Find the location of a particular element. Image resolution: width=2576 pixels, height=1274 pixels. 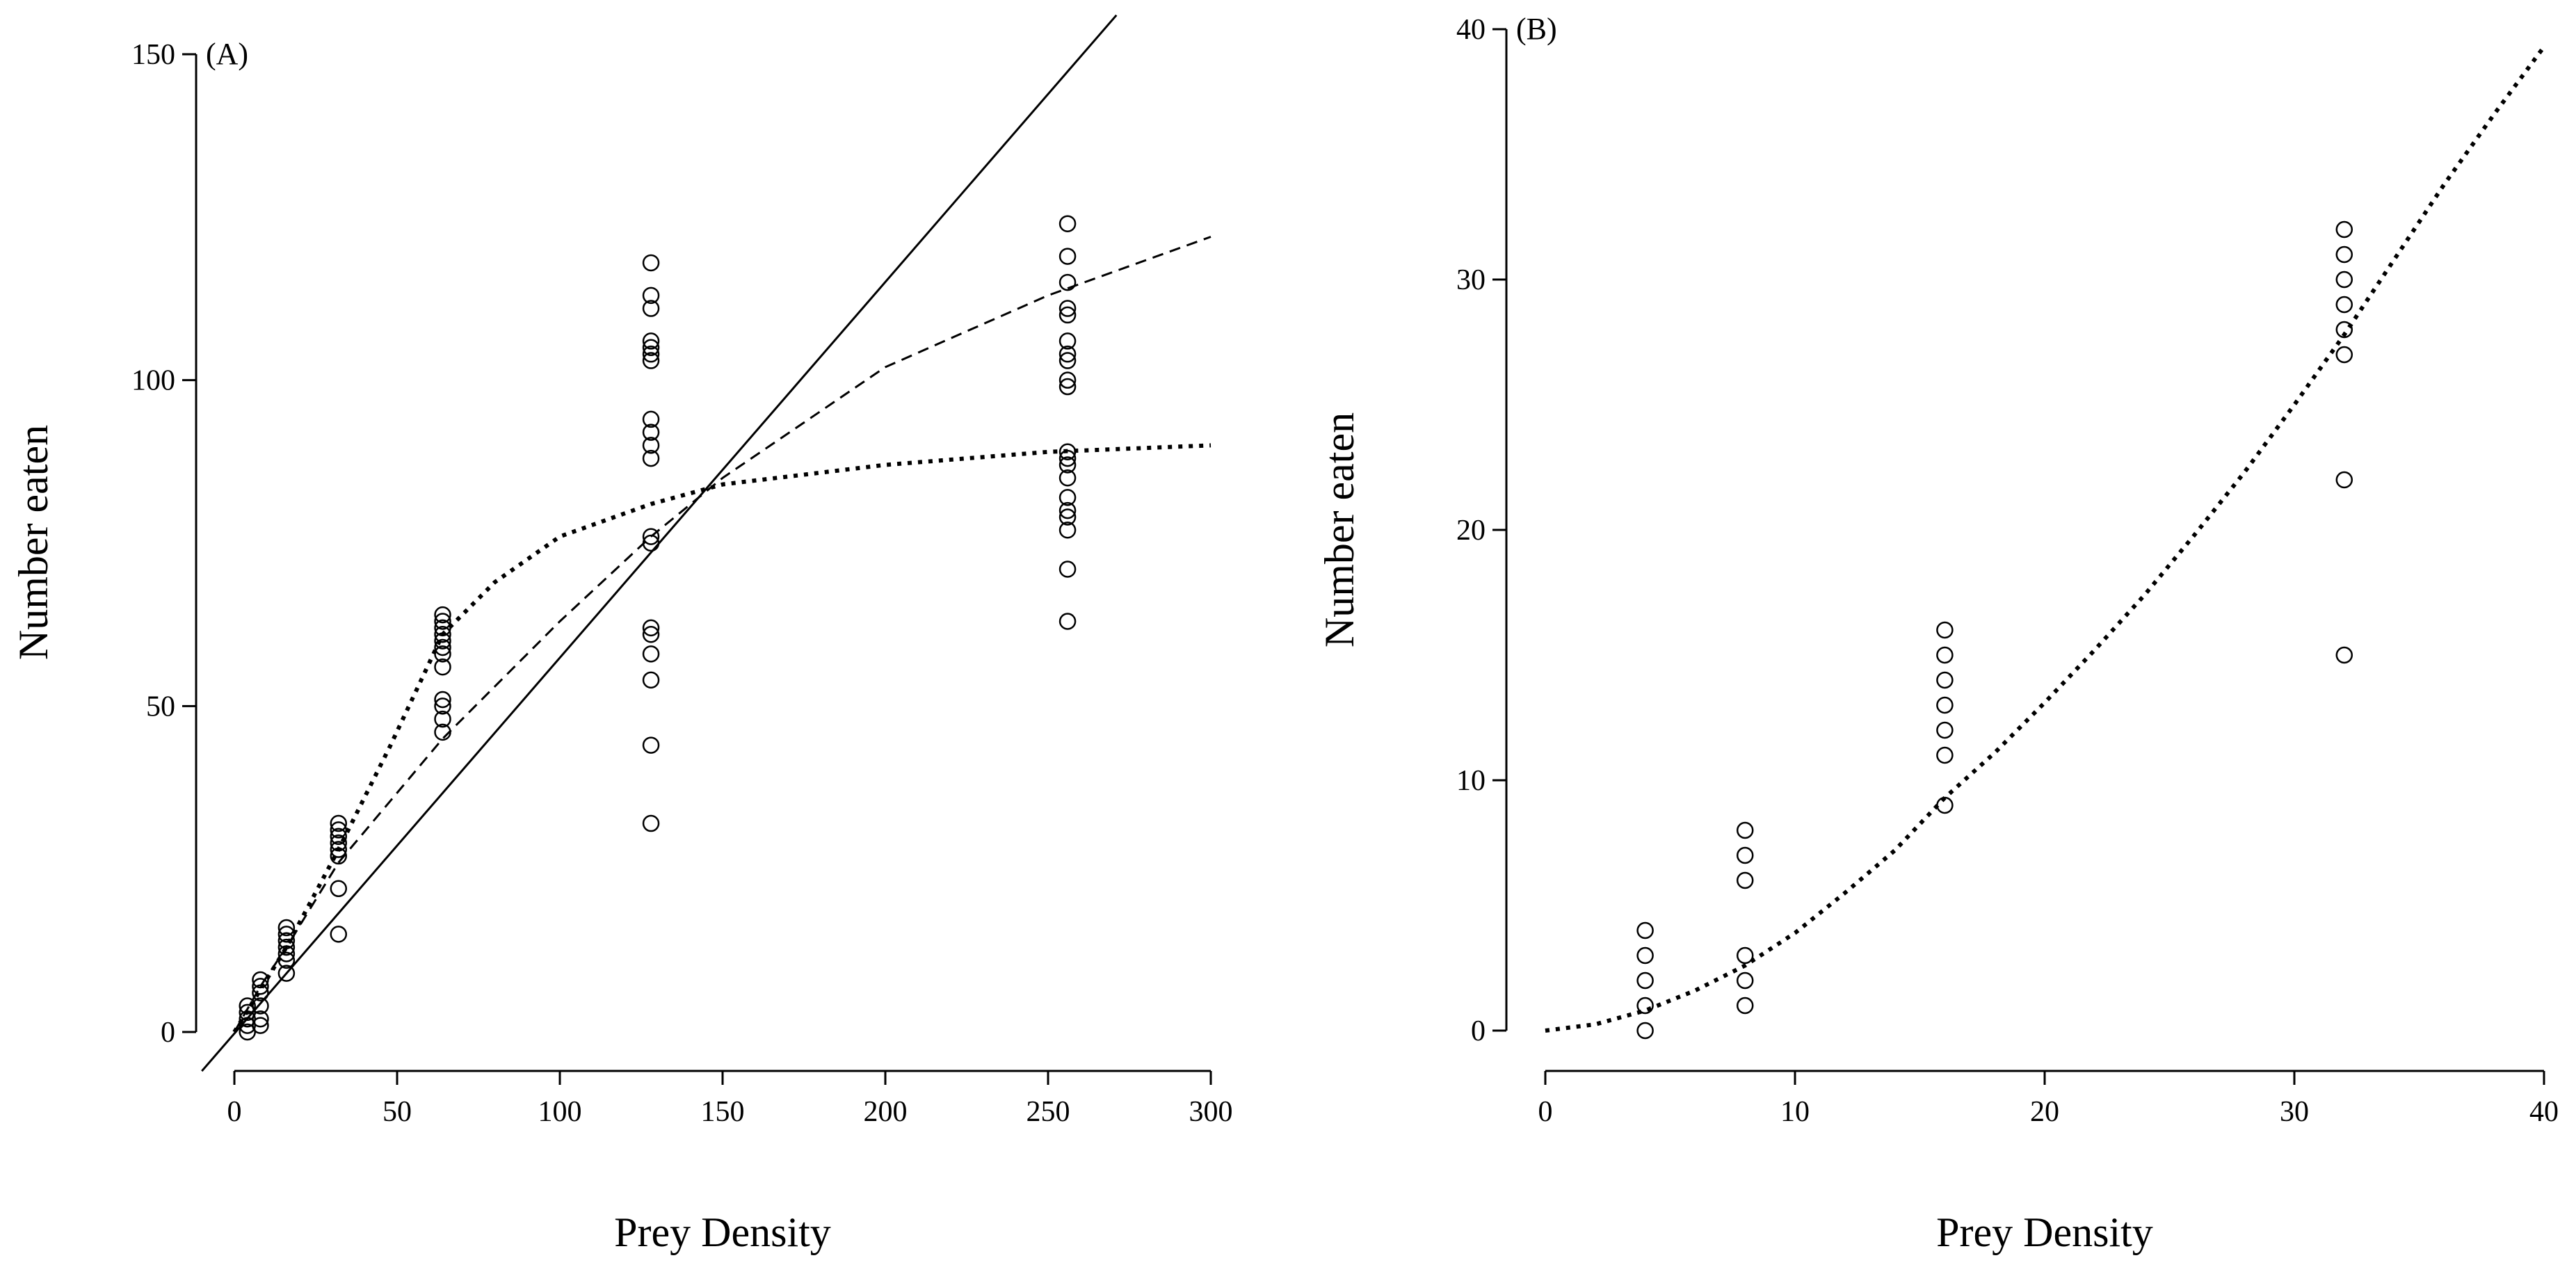

panel-b-y-tick-label: 0 is located at coordinates (1478, 1031).